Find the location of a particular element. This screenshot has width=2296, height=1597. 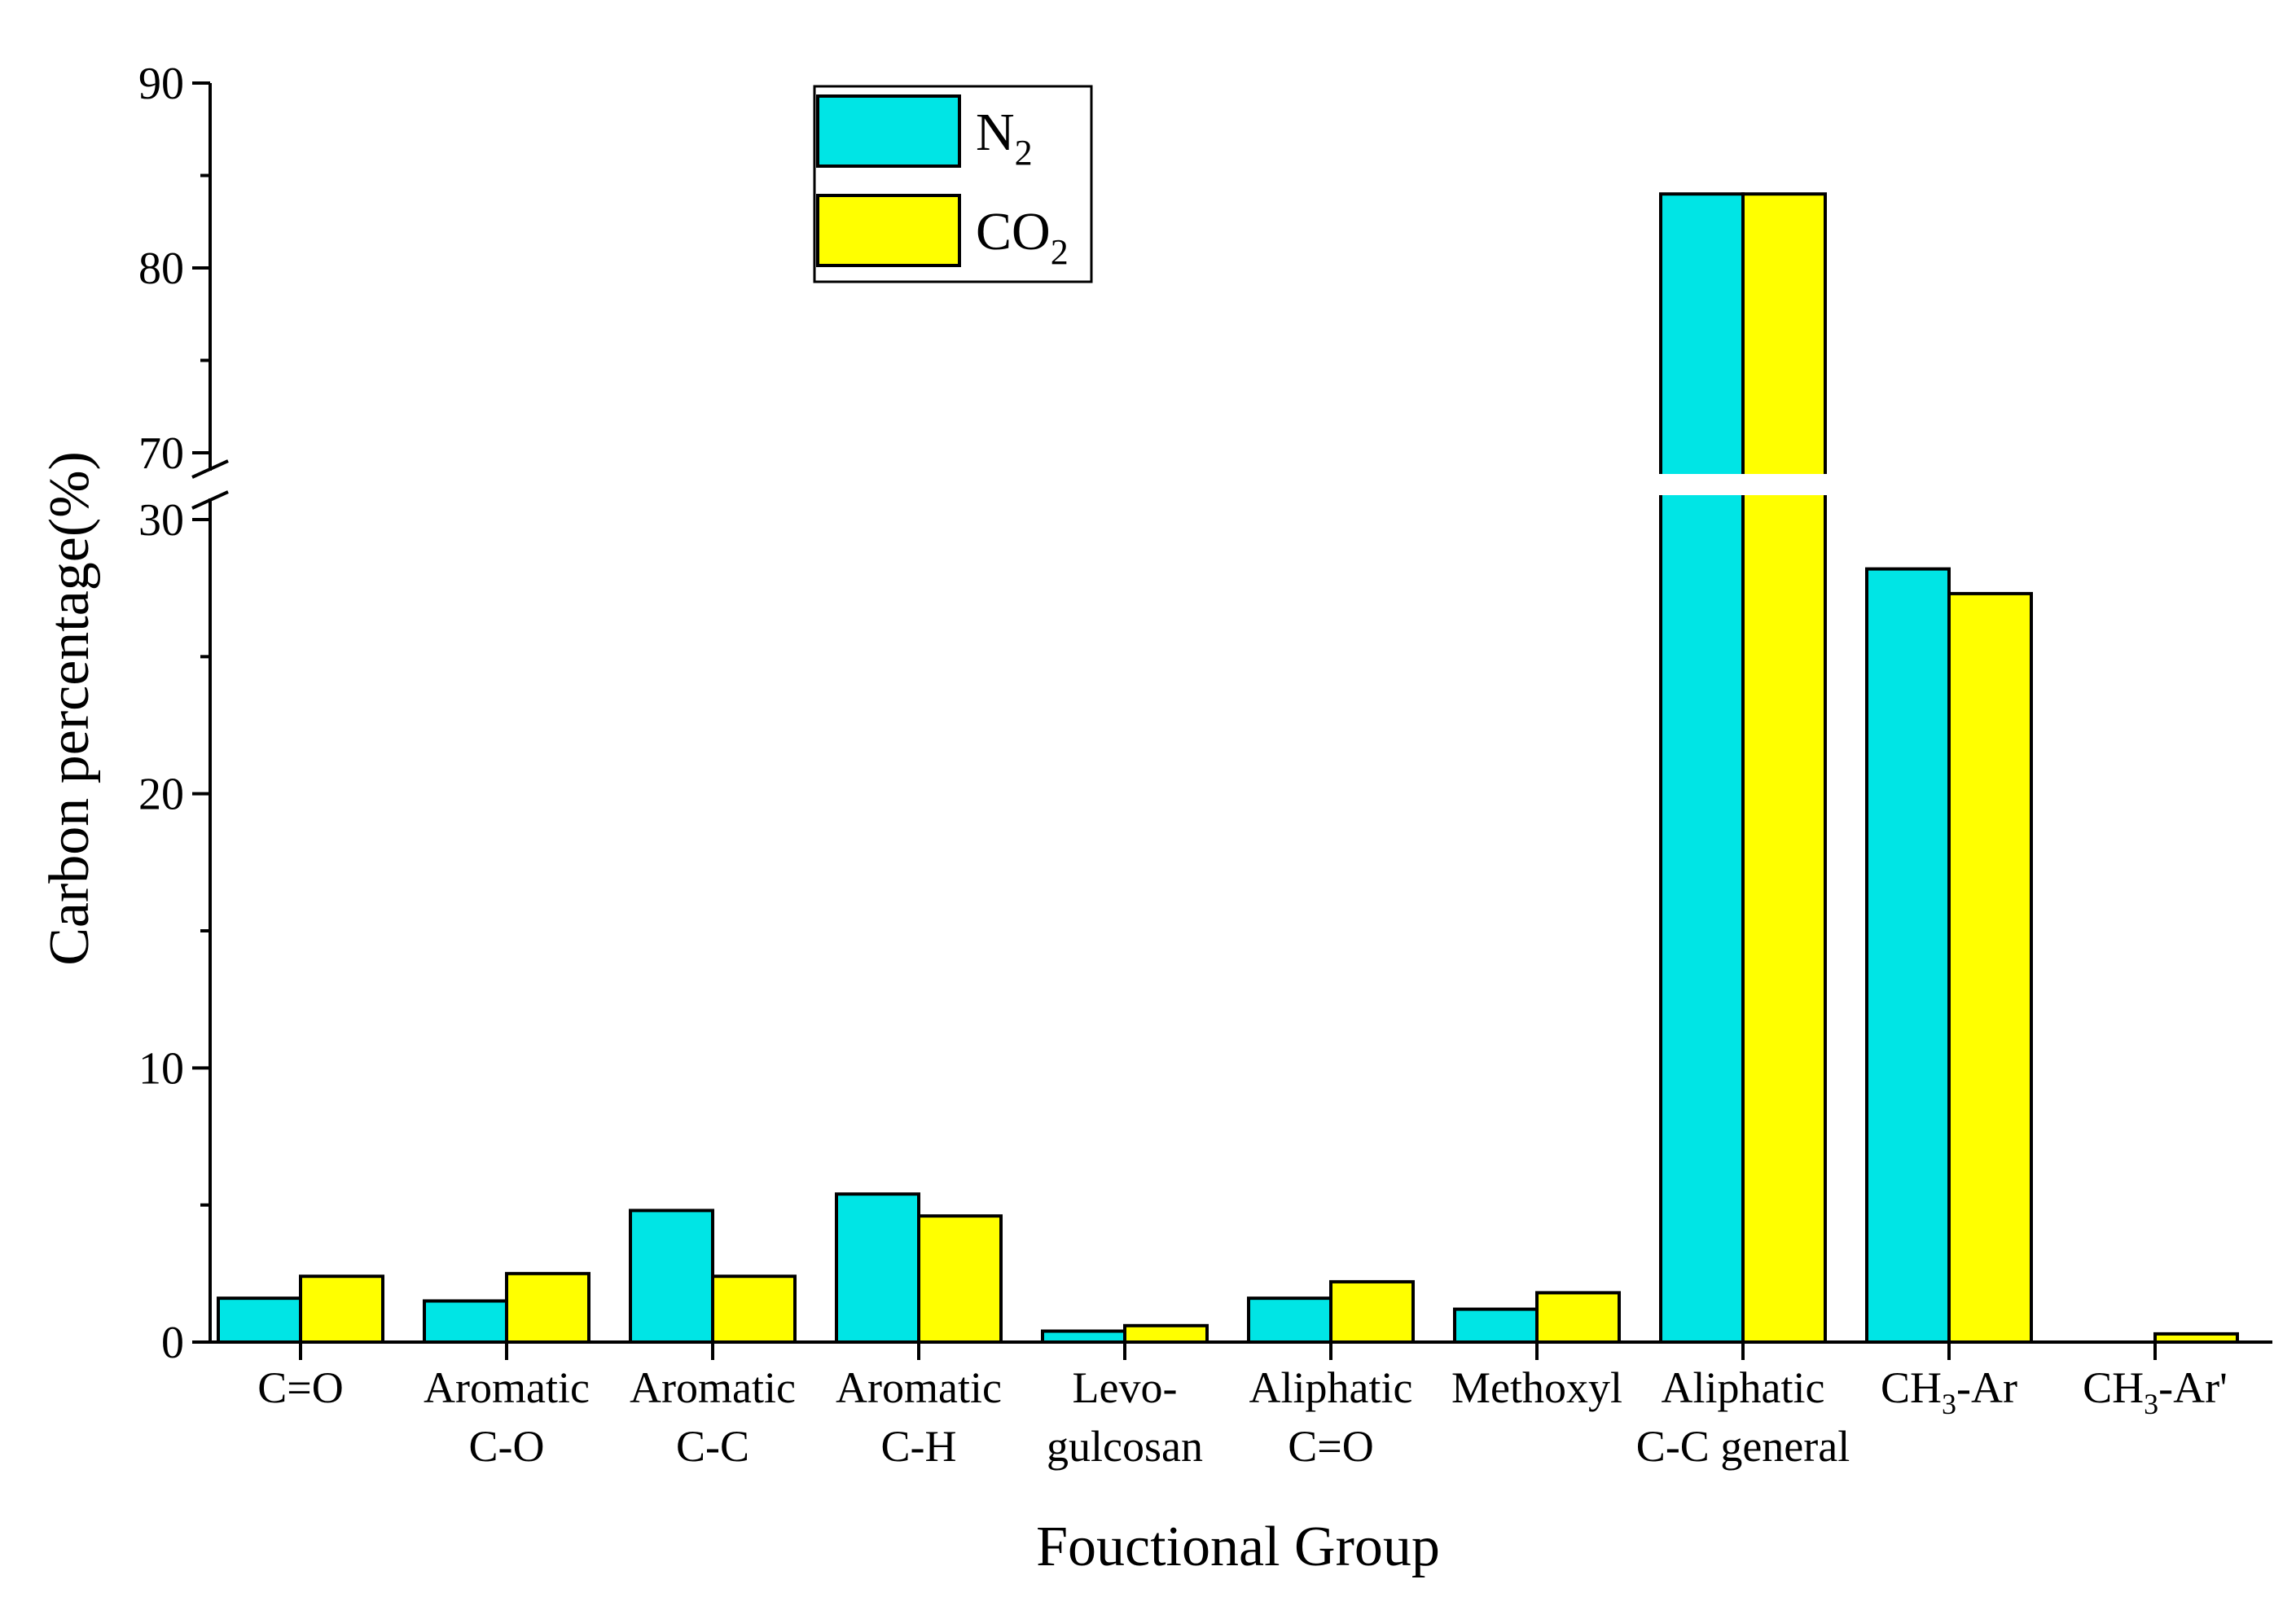

x-category-label-3-line2: C-H is located at coordinates (919, 1446).